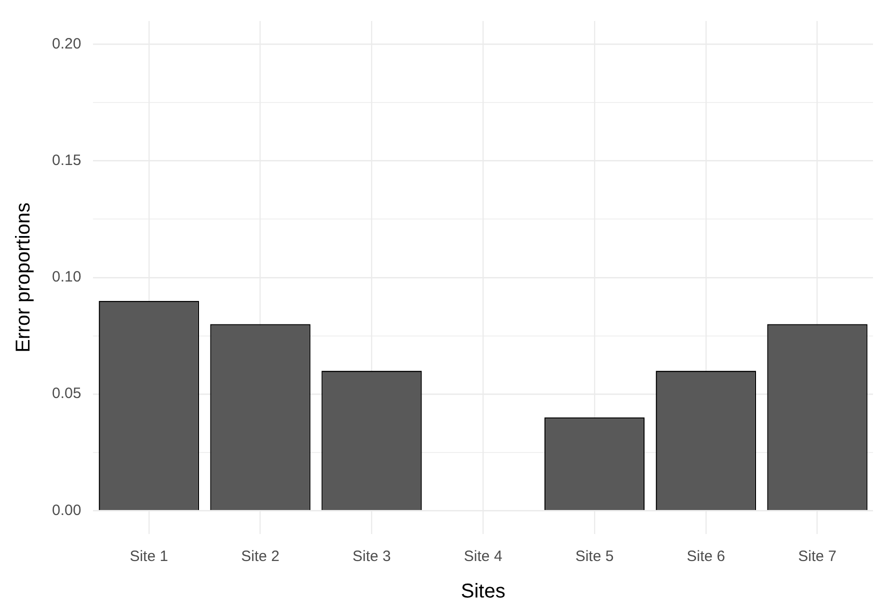 This screenshot has width=877, height=614. Describe the element at coordinates (67, 393) in the screenshot. I see `y-tick-label: 0.05` at that location.